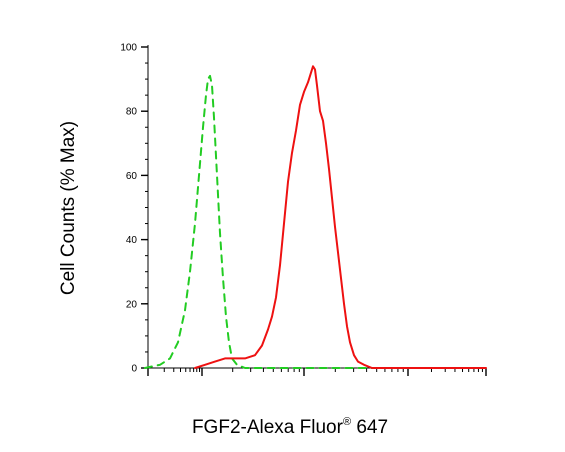 The height and width of the screenshot is (452, 565). What do you see at coordinates (134, 369) in the screenshot?
I see `y-tick-label: 0` at bounding box center [134, 369].